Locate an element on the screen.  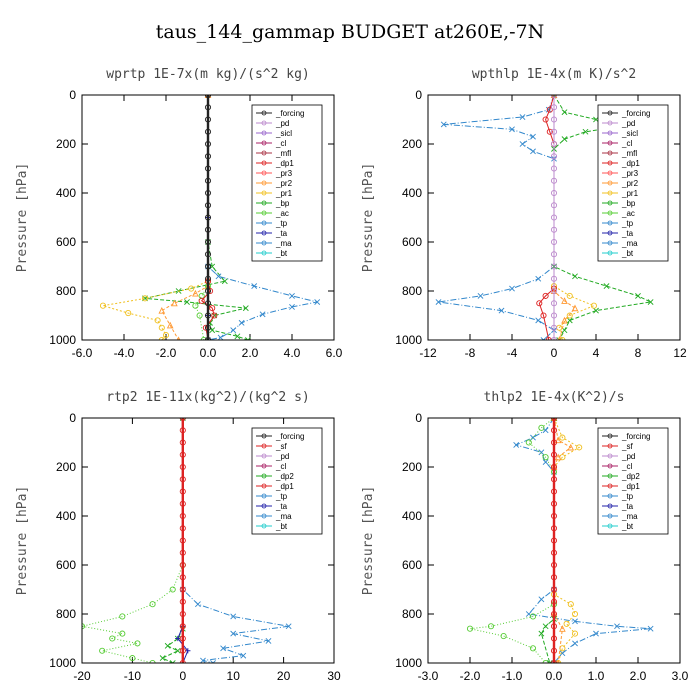
y-tick-label: 800 is located at coordinates (412, 614).